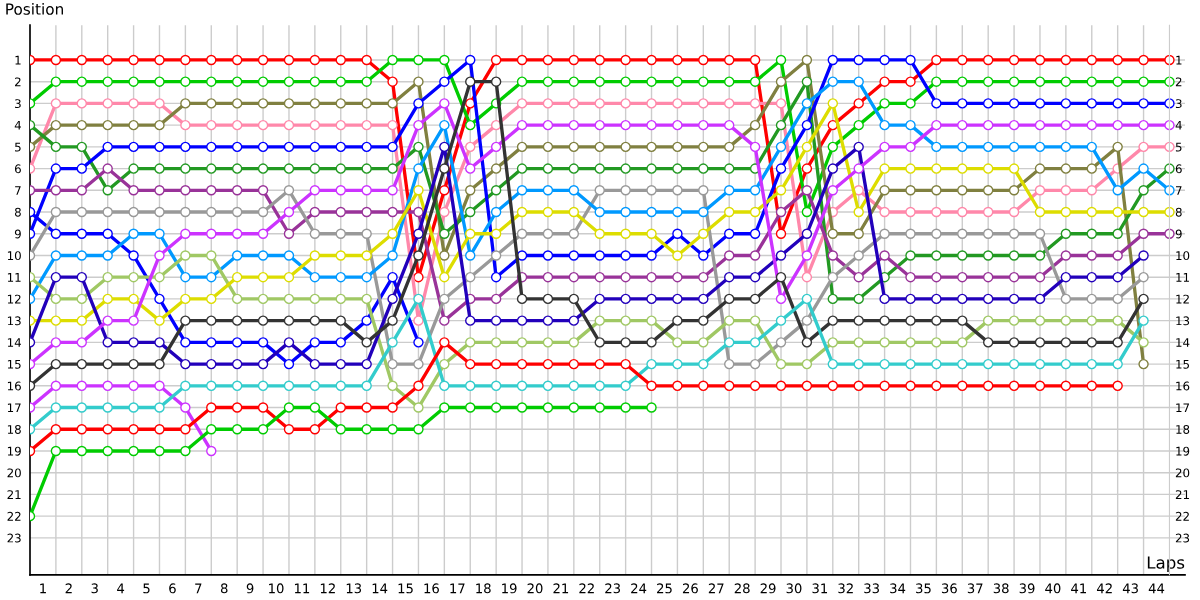  Describe the element at coordinates (483, 588) in the screenshot. I see `x-tick-label: 18` at that location.